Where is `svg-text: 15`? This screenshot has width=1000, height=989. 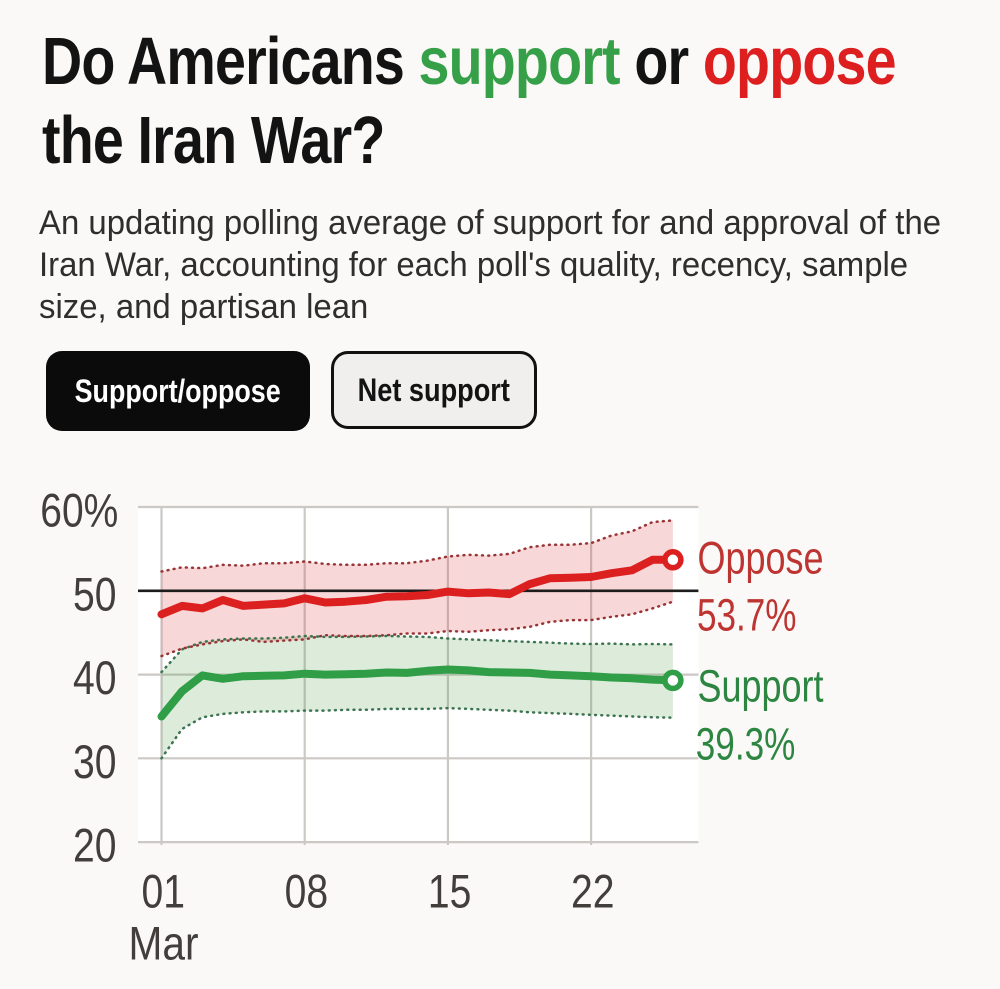
svg-text: 15 is located at coordinates (450, 891).